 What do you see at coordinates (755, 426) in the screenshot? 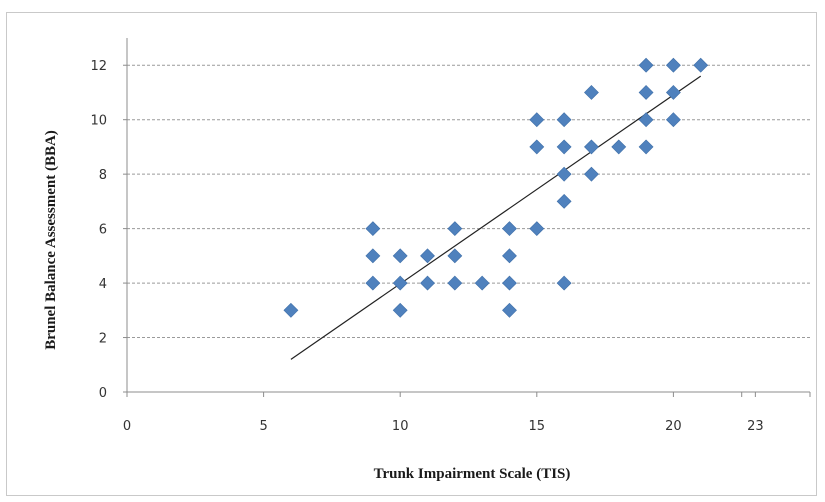
I see `x-tick-label: 23` at bounding box center [755, 426].